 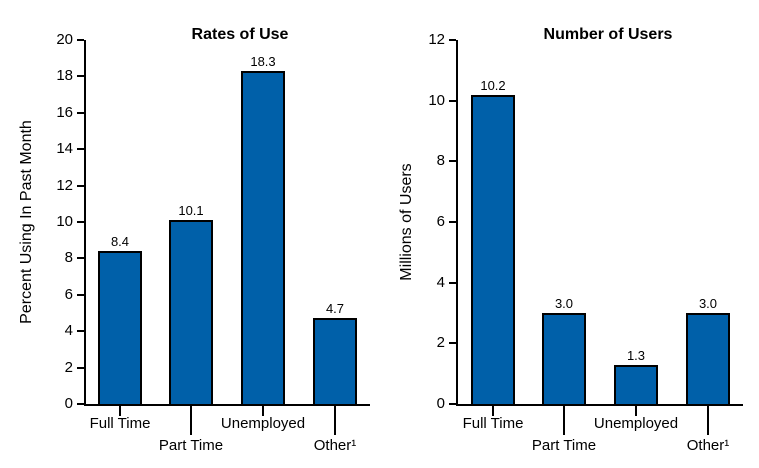 What do you see at coordinates (335, 309) in the screenshot?
I see `bar-value-label: 4.7` at bounding box center [335, 309].